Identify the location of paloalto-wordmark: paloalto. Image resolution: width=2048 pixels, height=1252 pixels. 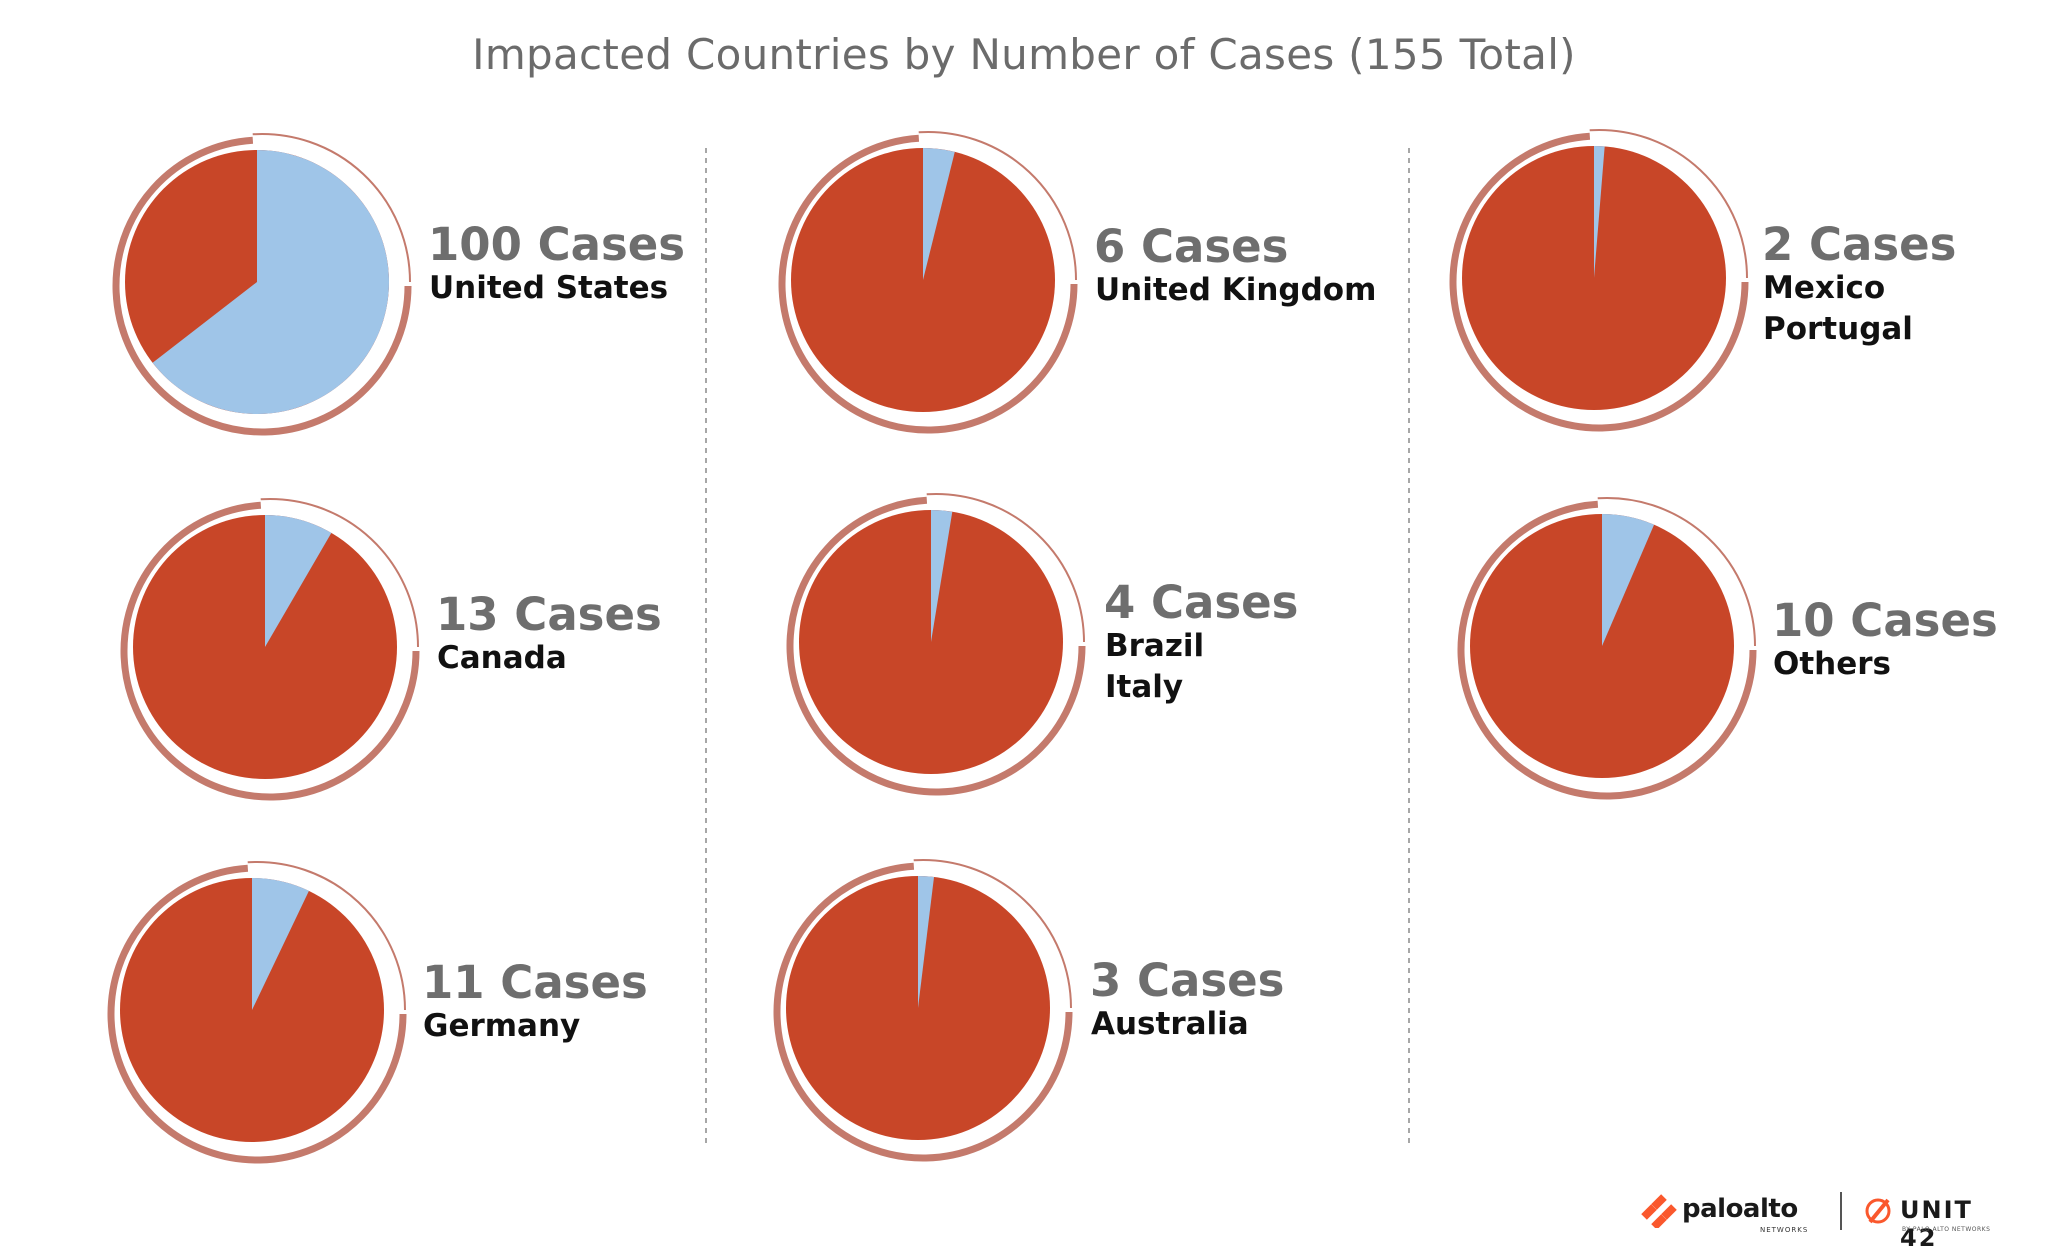
(1740, 1209).